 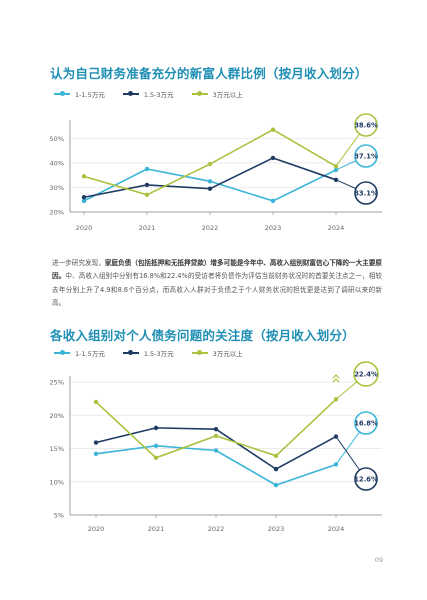 I want to click on chart2-title: 各收入组别对个人债务问题的关注度（按月收入划分）, so click(x=202, y=335).